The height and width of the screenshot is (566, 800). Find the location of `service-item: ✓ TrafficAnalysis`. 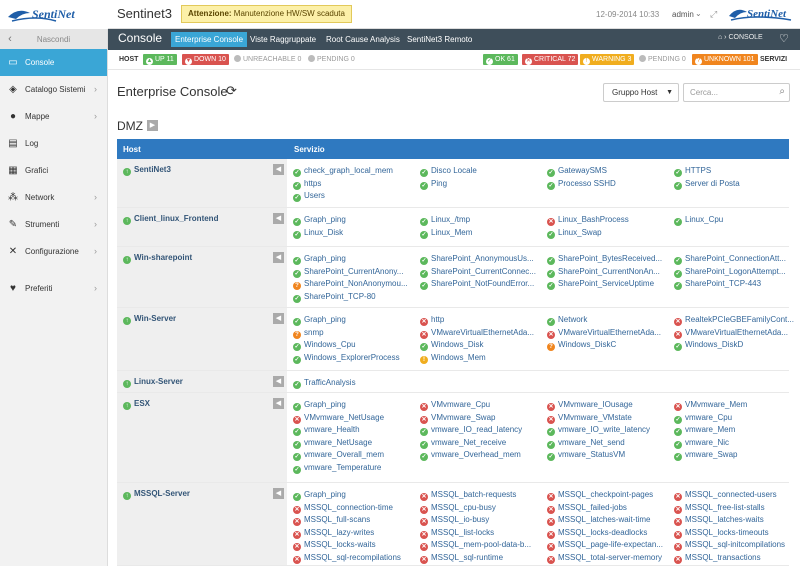

service-item: ✓ TrafficAnalysis is located at coordinates (355, 383).